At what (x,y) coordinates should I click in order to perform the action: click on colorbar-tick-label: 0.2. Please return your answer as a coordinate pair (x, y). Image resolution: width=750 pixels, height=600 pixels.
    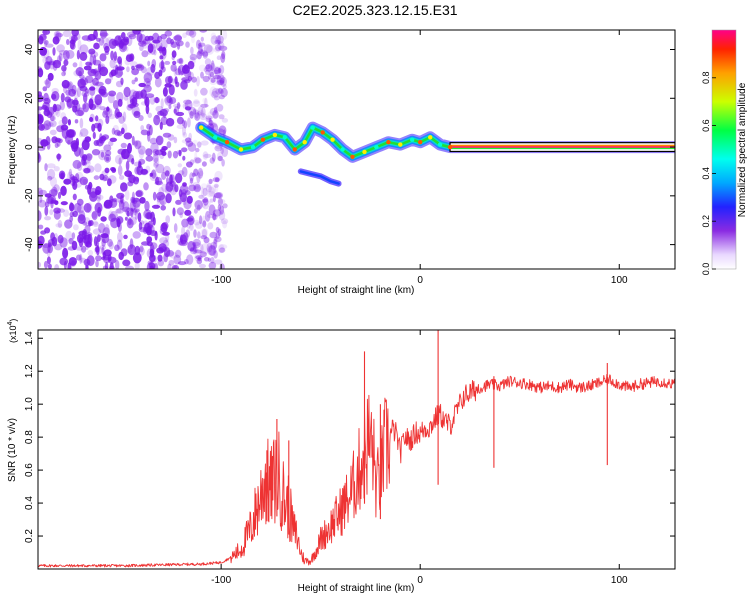
    Looking at the image, I should click on (706, 221).